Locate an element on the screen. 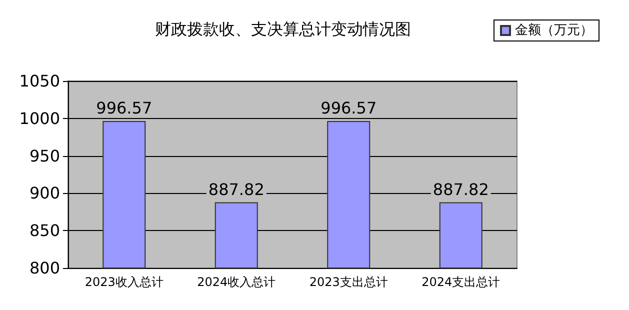 The image size is (629, 310). x-tick-label: 2023支出总计 is located at coordinates (348, 282).